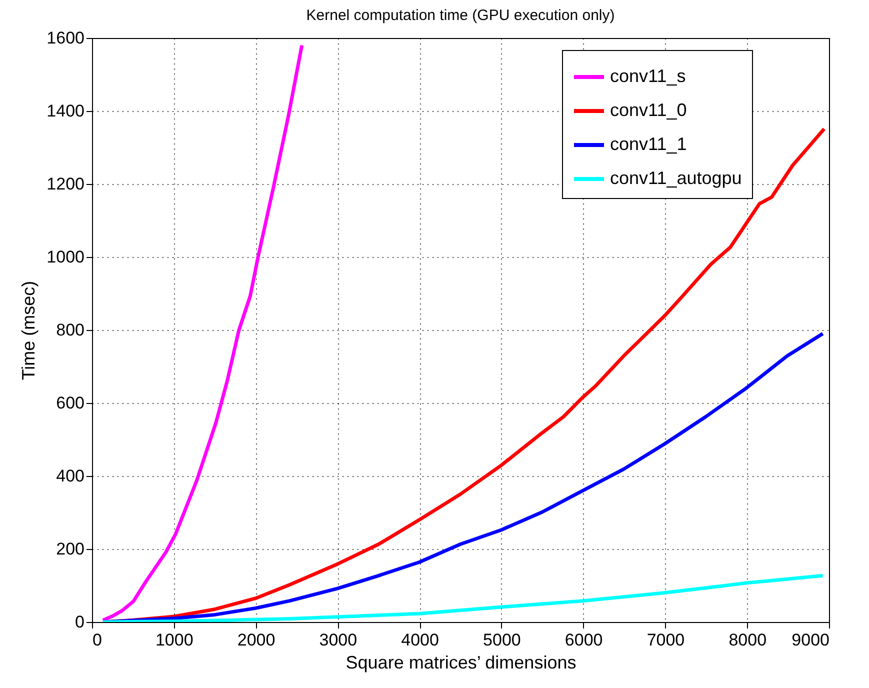 The width and height of the screenshot is (869, 688). What do you see at coordinates (97, 640) in the screenshot?
I see `x-tick-label: 0` at bounding box center [97, 640].